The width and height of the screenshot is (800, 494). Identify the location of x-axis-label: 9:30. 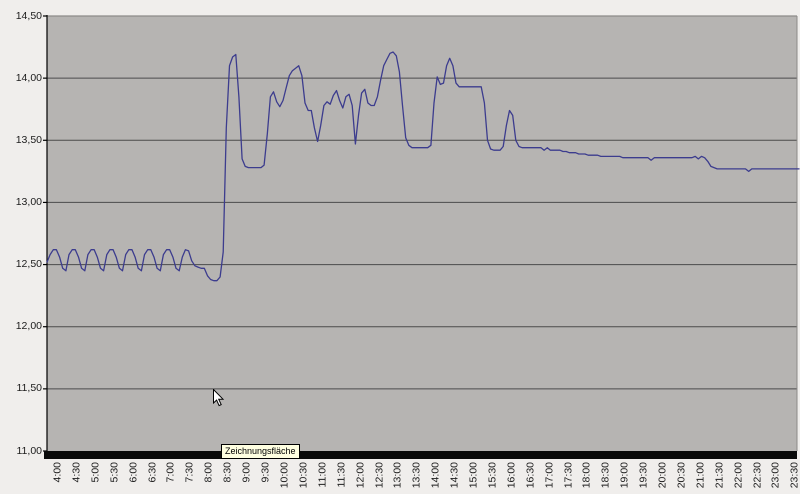
(265, 472).